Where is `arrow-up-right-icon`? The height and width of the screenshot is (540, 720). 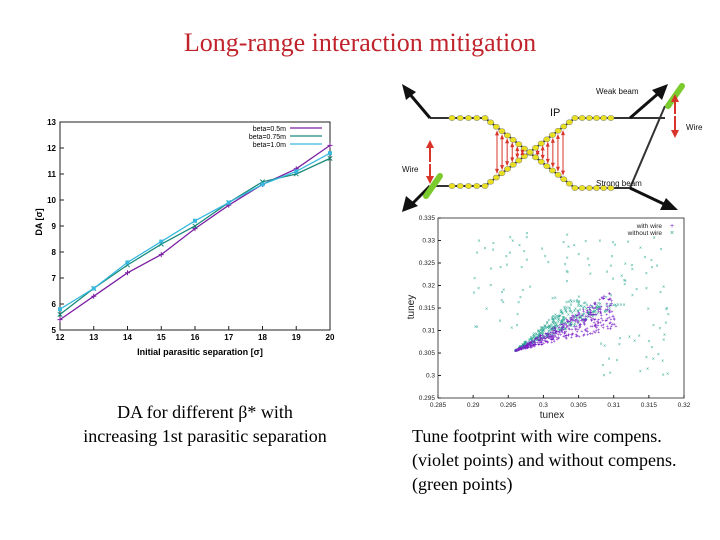
arrow-up-right-icon is located at coordinates (648, 102).